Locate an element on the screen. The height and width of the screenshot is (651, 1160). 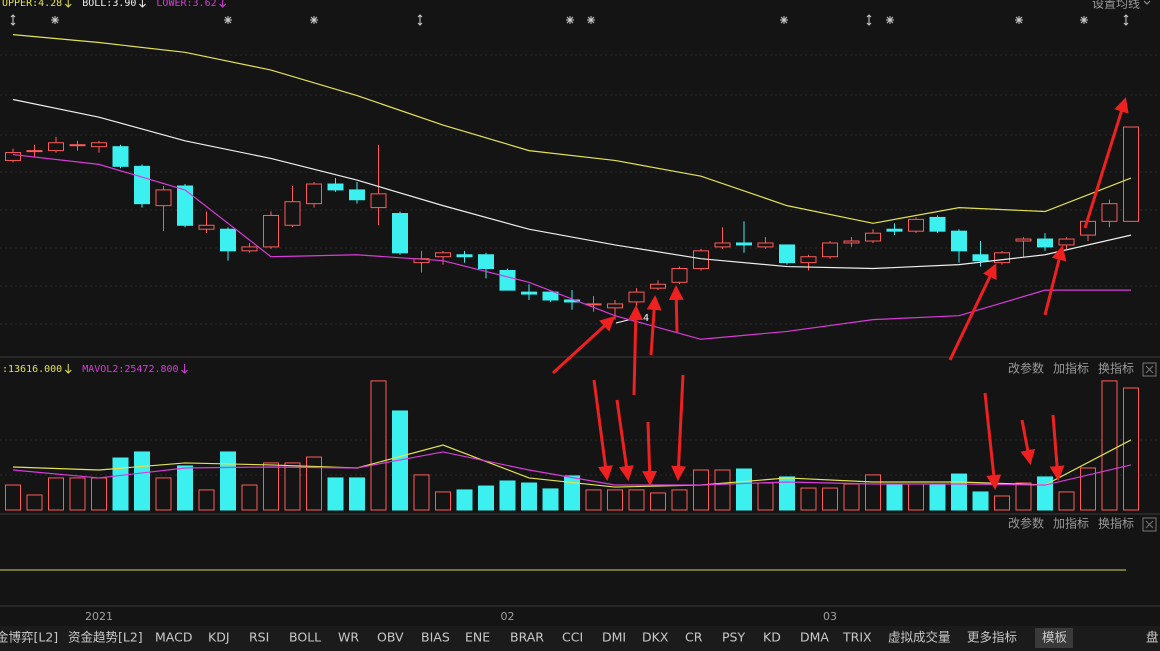
tab: CR is located at coordinates (694, 637).